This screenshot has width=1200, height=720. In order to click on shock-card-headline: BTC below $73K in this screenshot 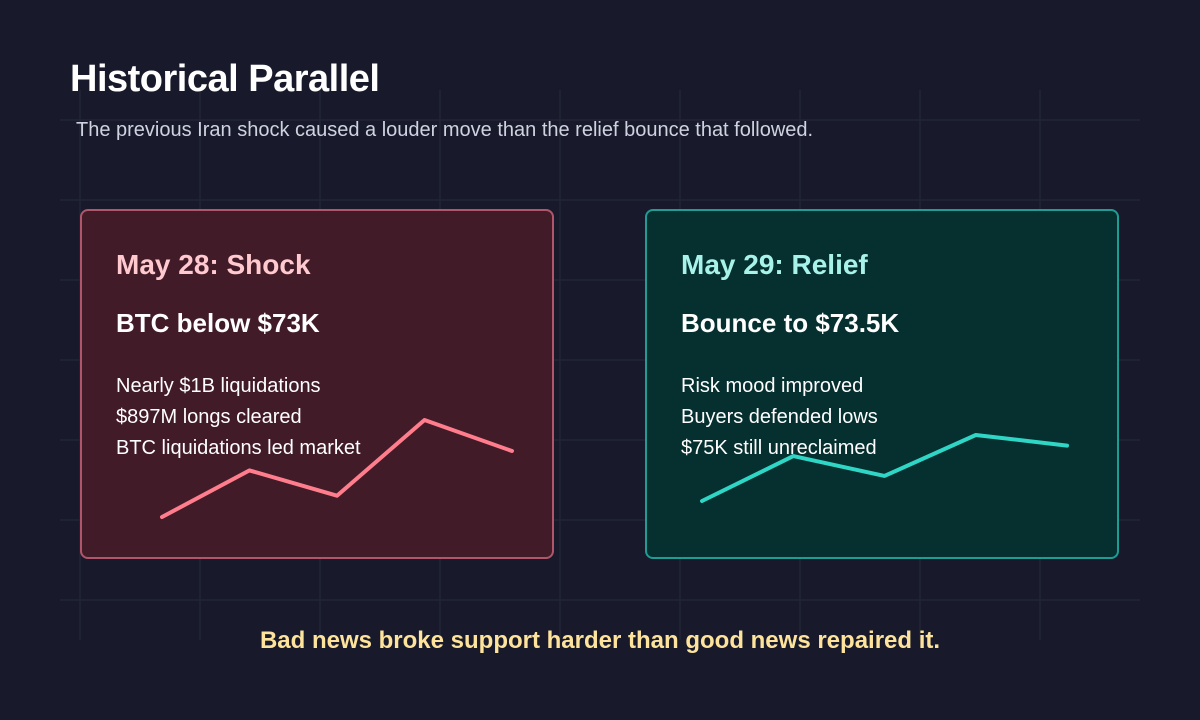, I will do `click(218, 323)`.